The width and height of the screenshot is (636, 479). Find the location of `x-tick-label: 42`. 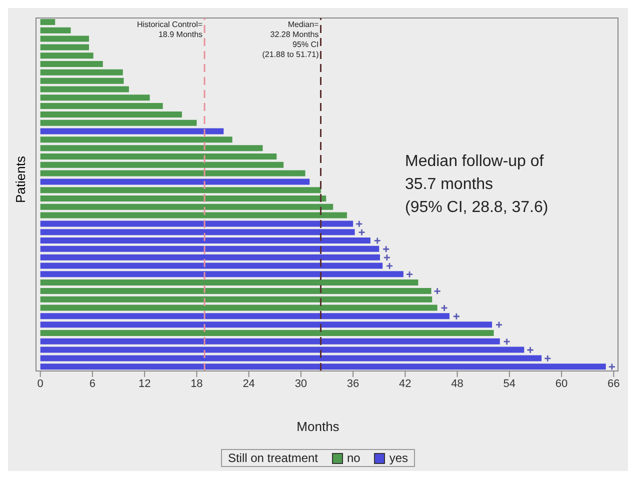

x-tick-label: 42 is located at coordinates (405, 384).